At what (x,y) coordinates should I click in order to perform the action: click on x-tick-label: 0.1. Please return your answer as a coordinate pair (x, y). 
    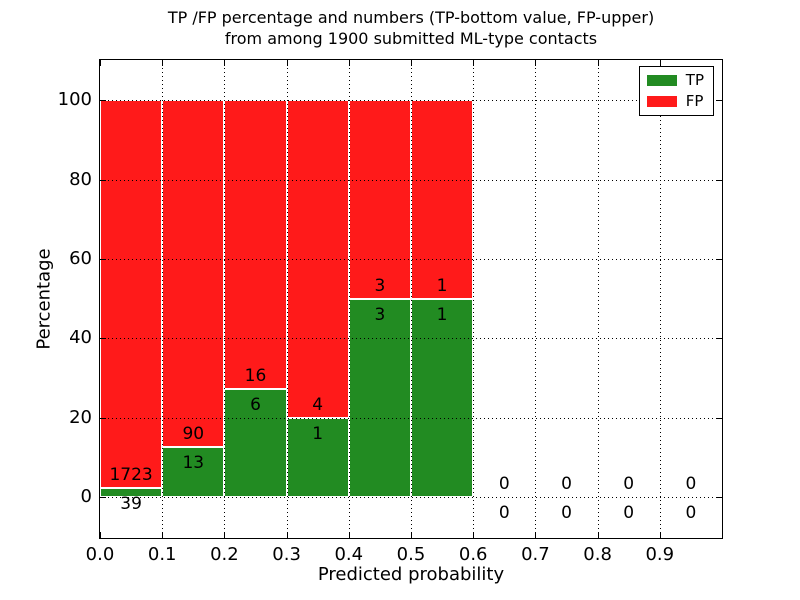
    Looking at the image, I should click on (162, 554).